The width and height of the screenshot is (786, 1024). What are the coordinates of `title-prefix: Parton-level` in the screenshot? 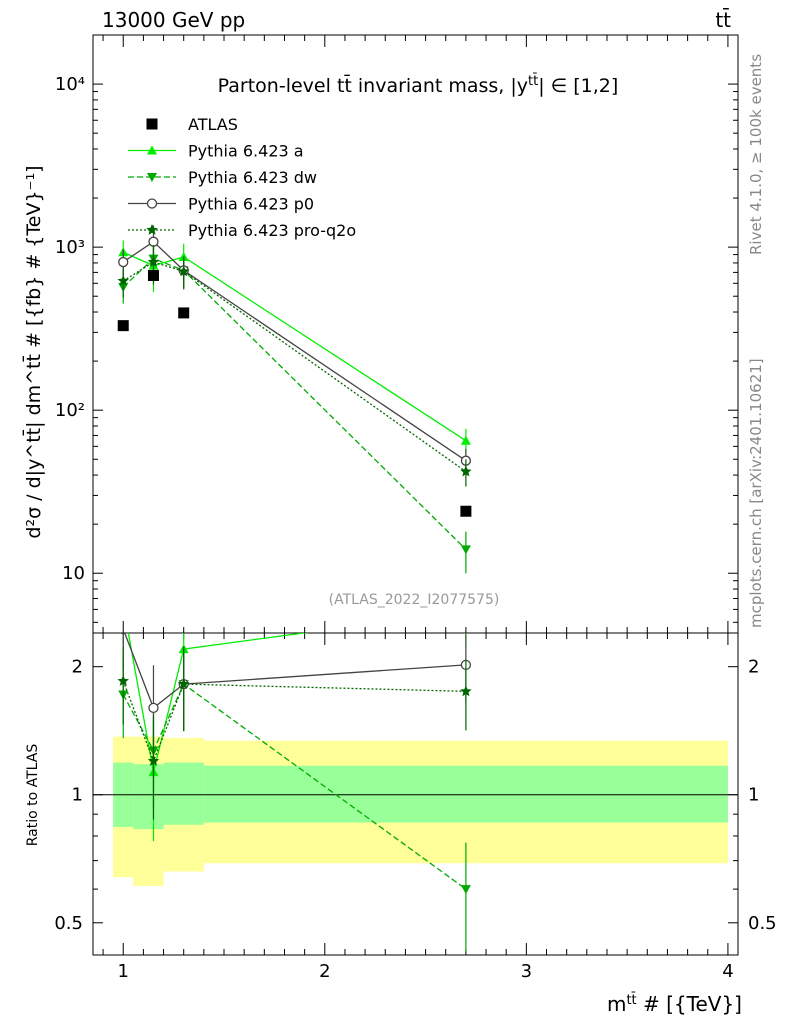 It's located at (277, 86).